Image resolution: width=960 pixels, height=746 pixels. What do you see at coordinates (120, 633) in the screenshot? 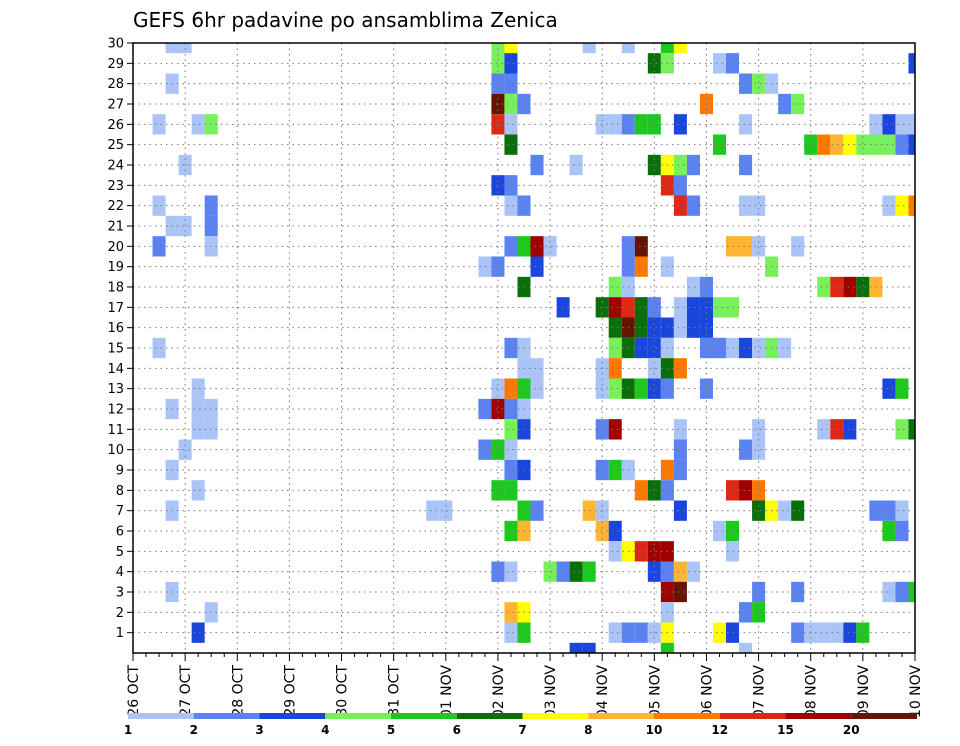
I see `y-tick-label: 1` at bounding box center [120, 633].